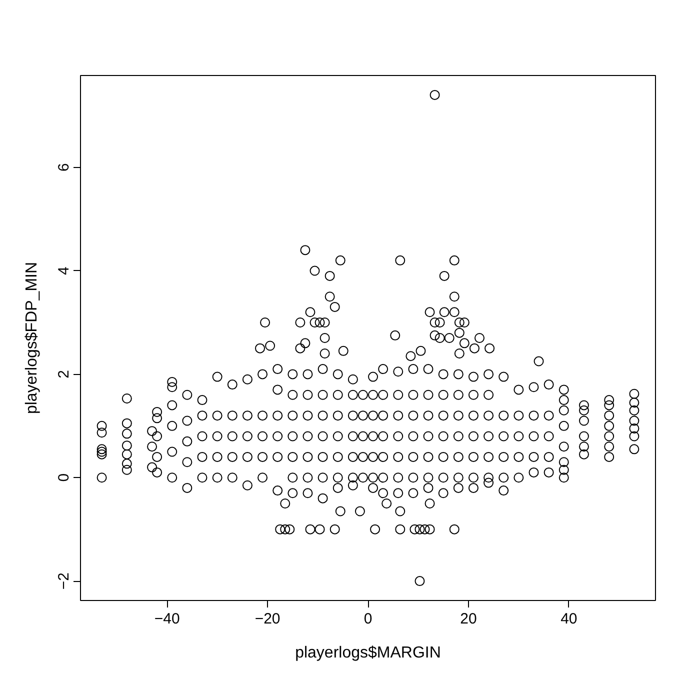 The width and height of the screenshot is (700, 700). Describe the element at coordinates (32, 338) in the screenshot. I see `y-axis-title: playerlogs$FDP_MIN` at that location.